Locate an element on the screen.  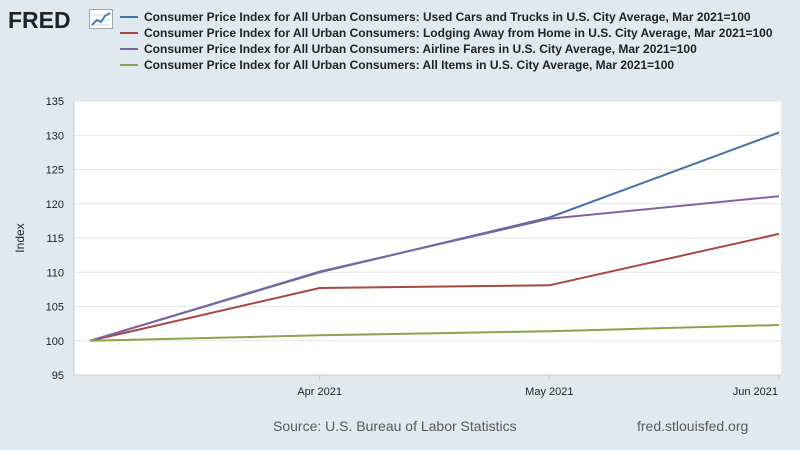
y-tick-label: 100 is located at coordinates (55, 342).